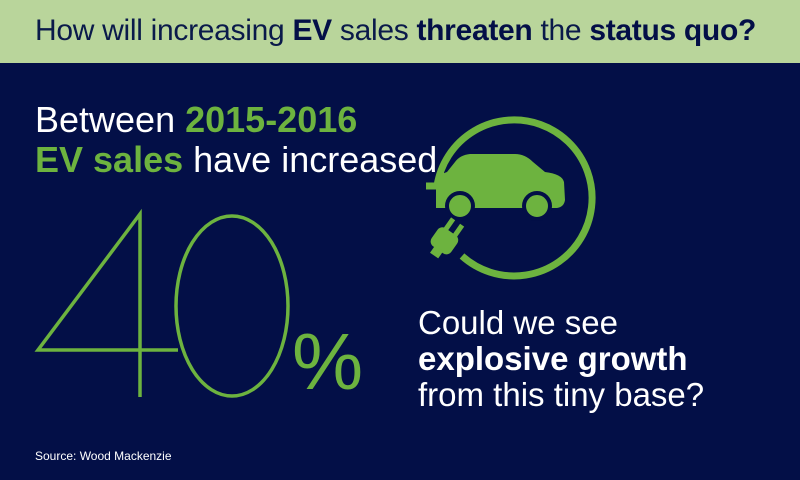  Describe the element at coordinates (110, 119) in the screenshot. I see `lead-prefix: Between` at that location.